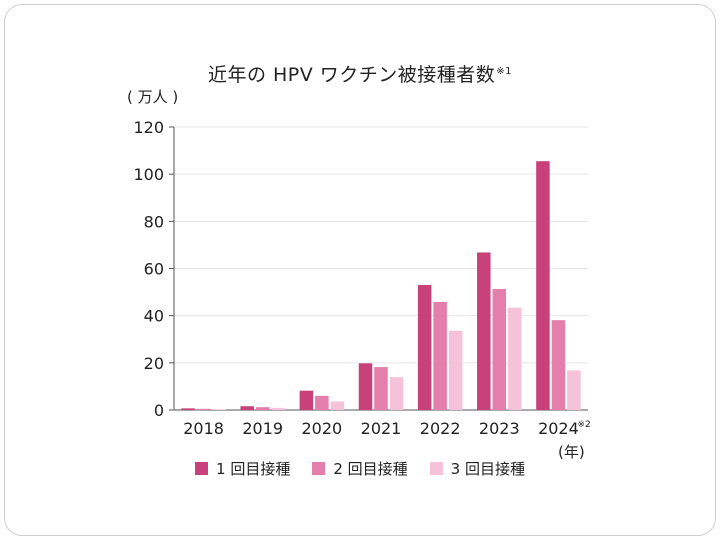 This screenshot has height=540, width=720. I want to click on y-axis-unit-label: ( 万人 ), so click(153, 97).